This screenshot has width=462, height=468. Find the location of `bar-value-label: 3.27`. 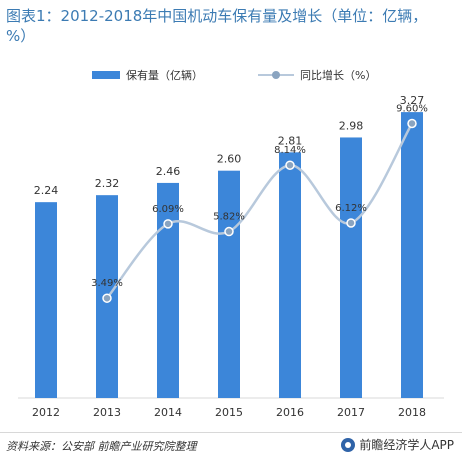

bar-value-label: 3.27 is located at coordinates (412, 100).